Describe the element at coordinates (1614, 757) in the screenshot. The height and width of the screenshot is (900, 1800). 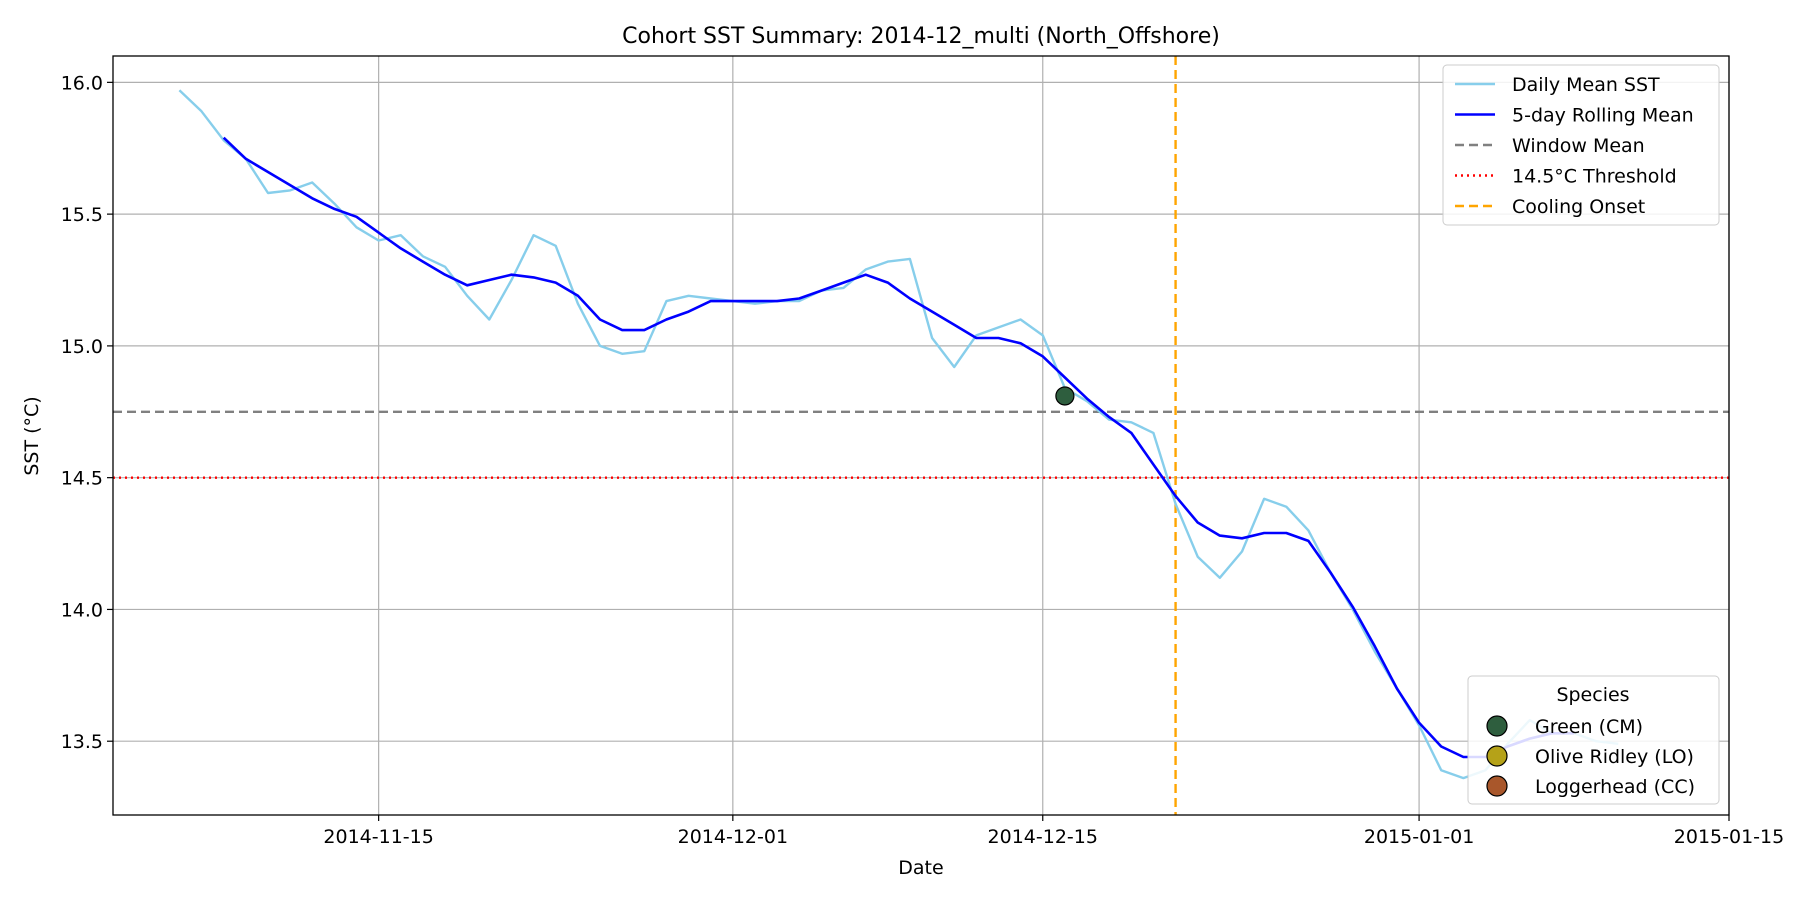
I see `species-legend-label: Olive Ridley (LO)` at that location.